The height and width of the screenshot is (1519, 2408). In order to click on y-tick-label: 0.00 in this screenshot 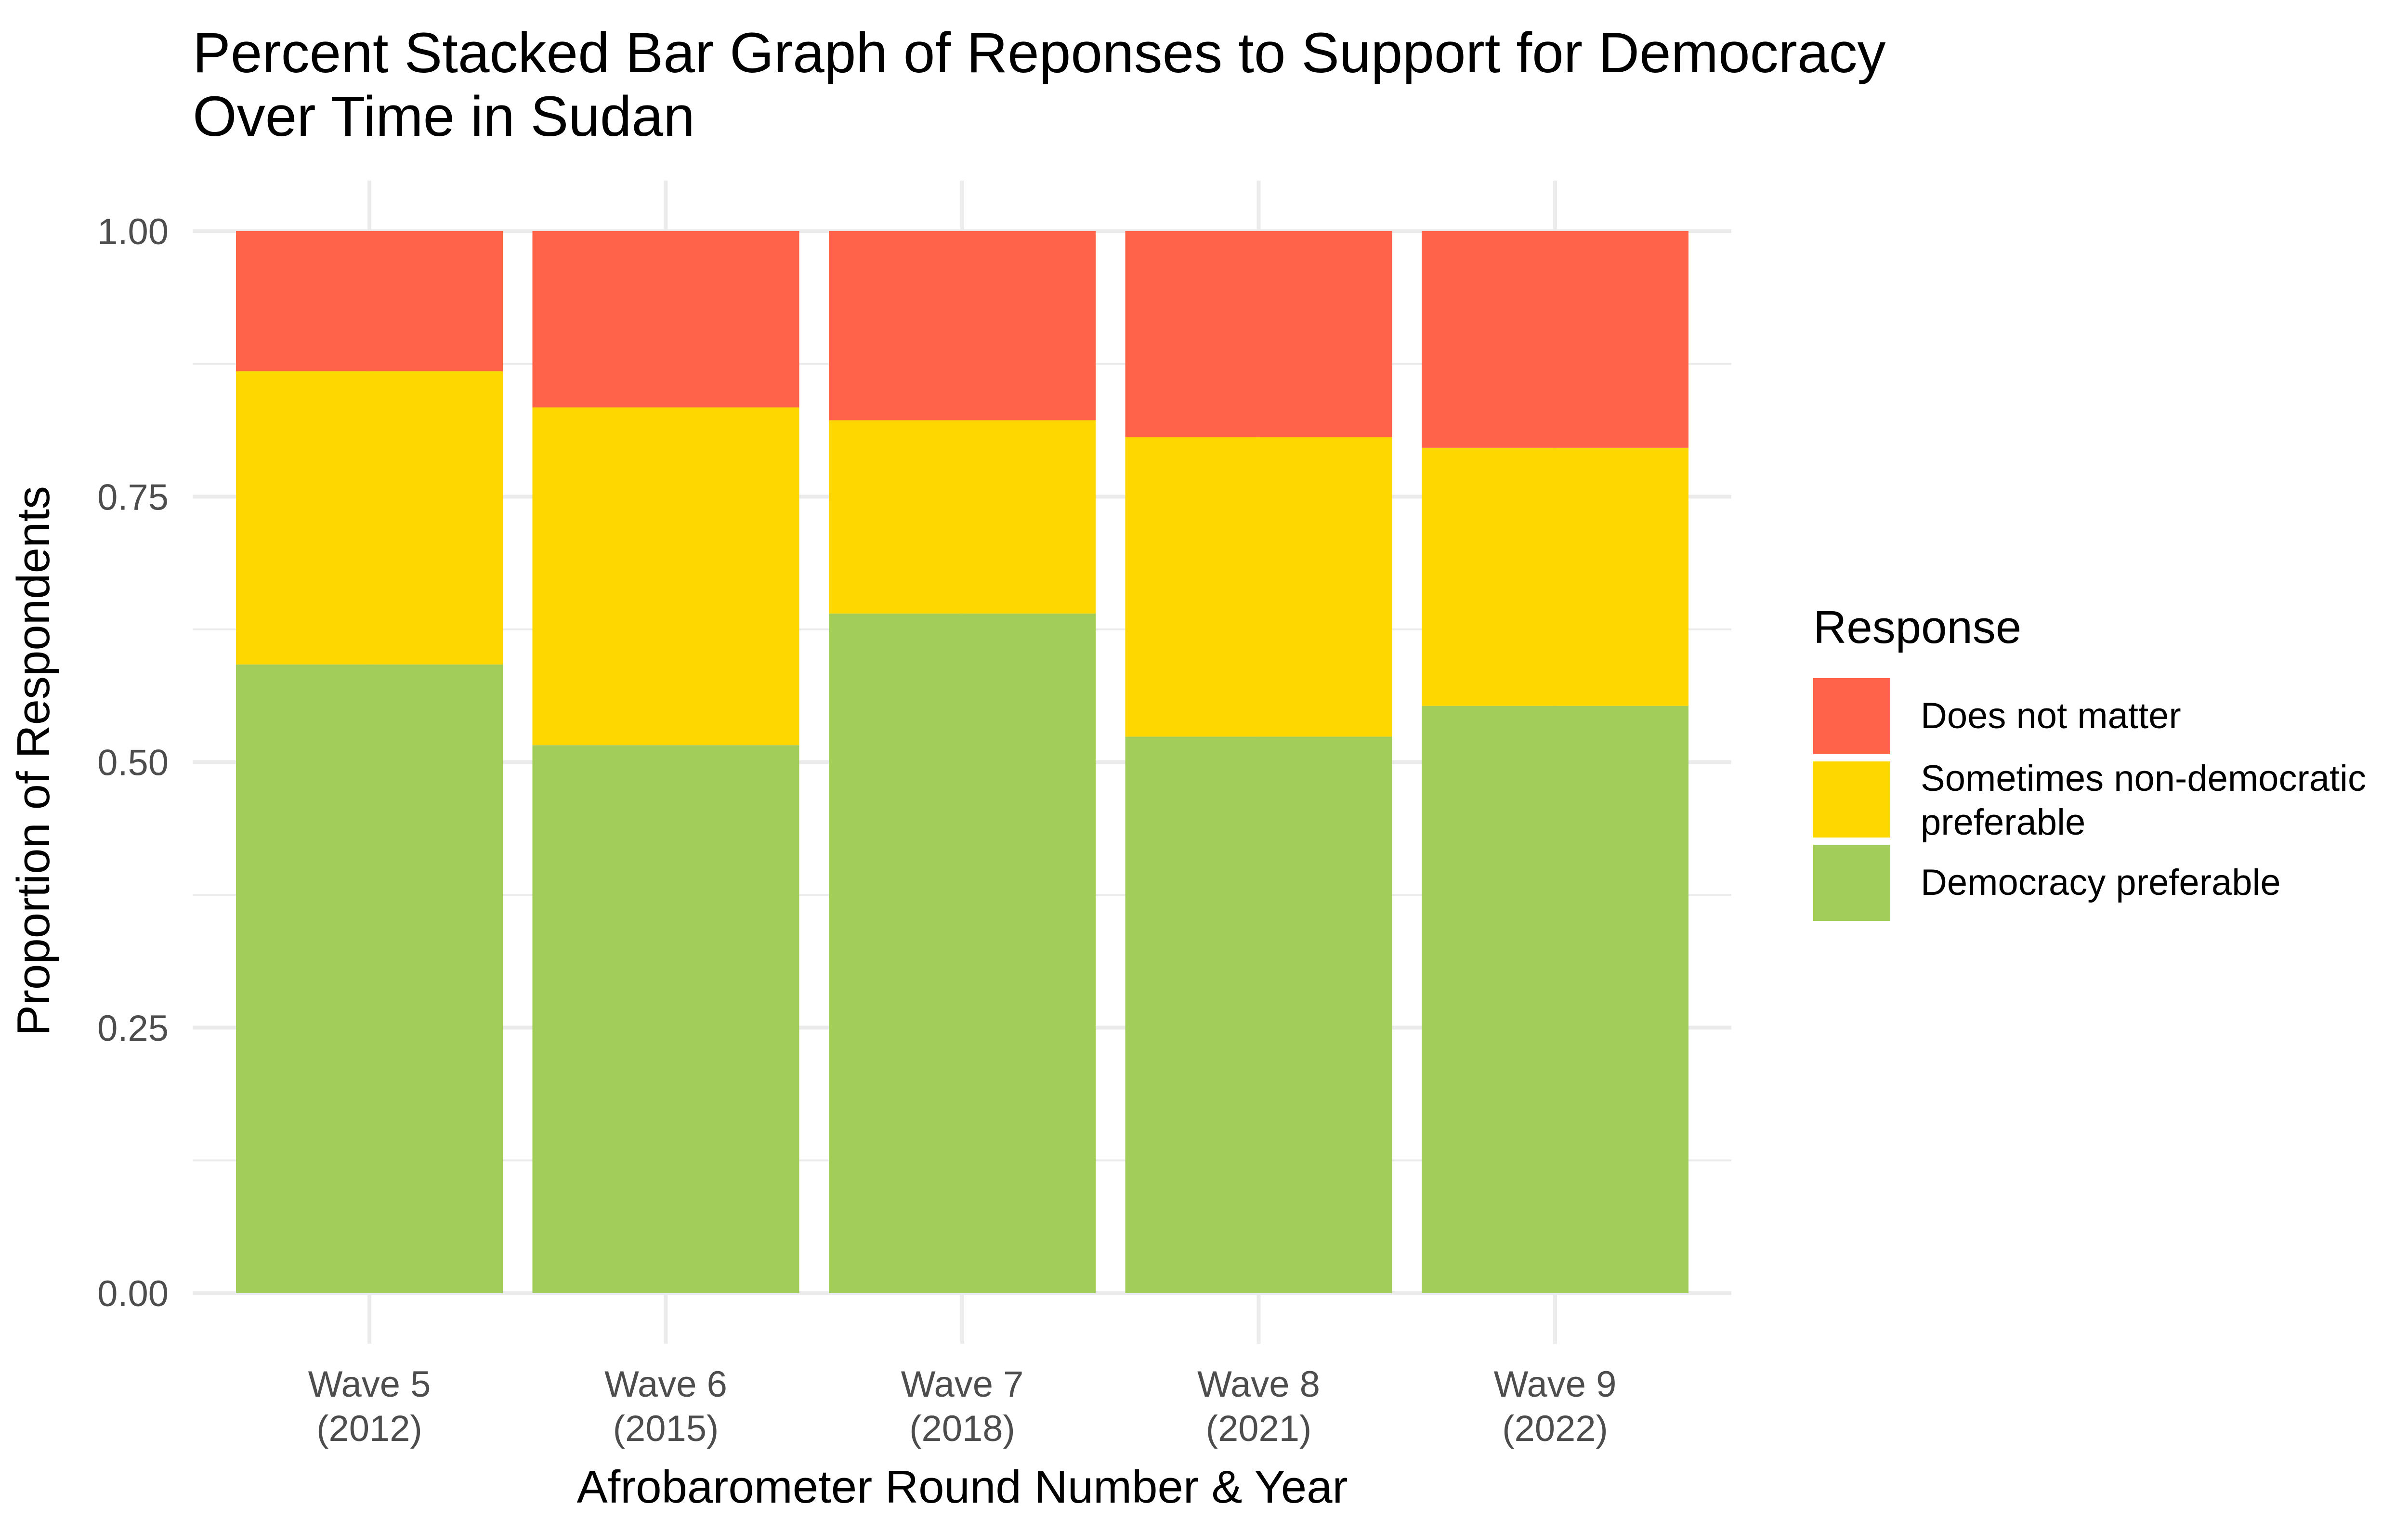, I will do `click(133, 1293)`.